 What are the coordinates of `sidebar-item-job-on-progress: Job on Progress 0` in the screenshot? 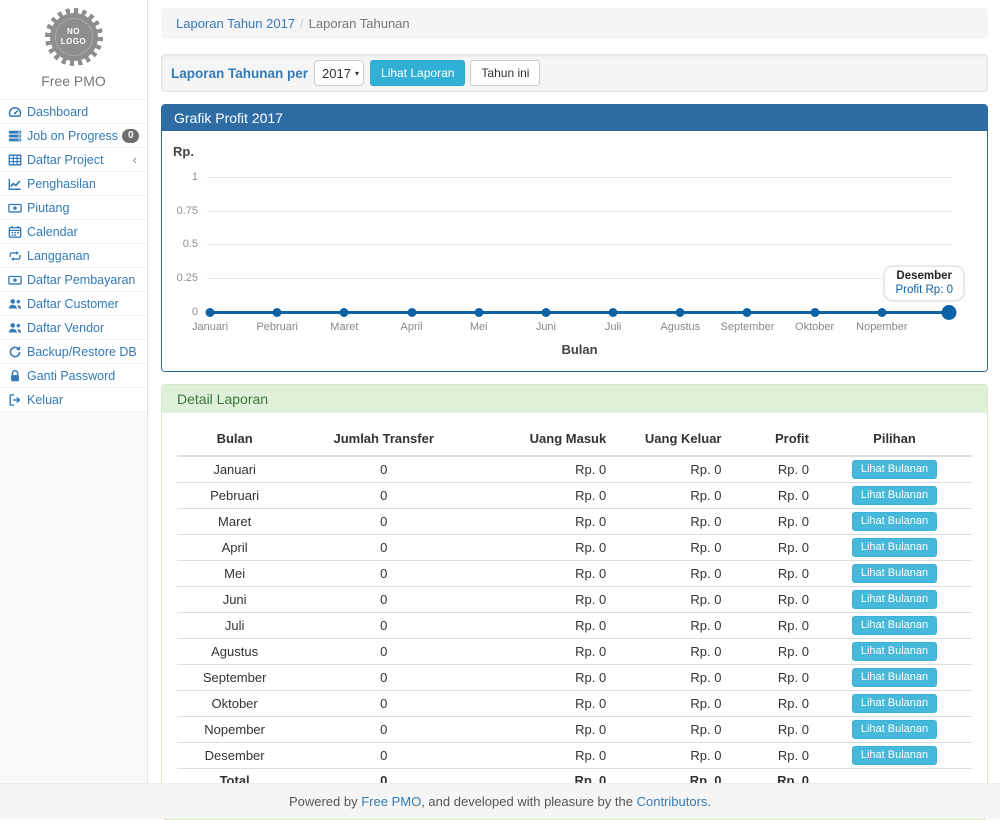 It's located at (73, 136).